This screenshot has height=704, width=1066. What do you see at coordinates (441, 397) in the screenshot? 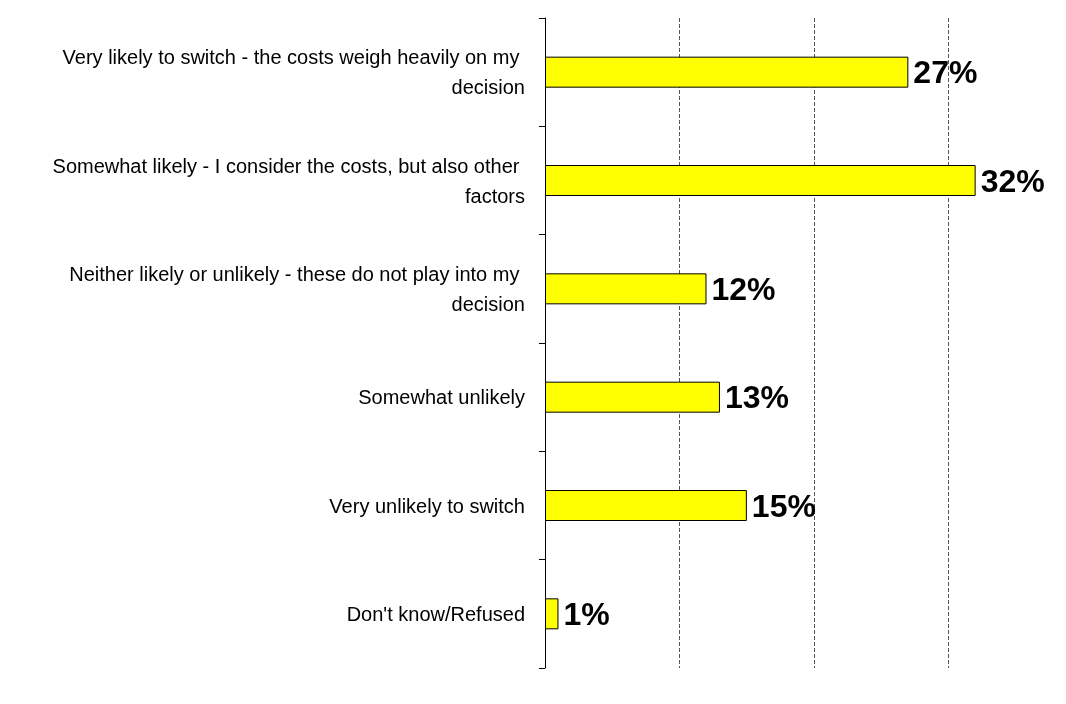
I see `y-tick-label: Somewhat unlikely` at bounding box center [441, 397].